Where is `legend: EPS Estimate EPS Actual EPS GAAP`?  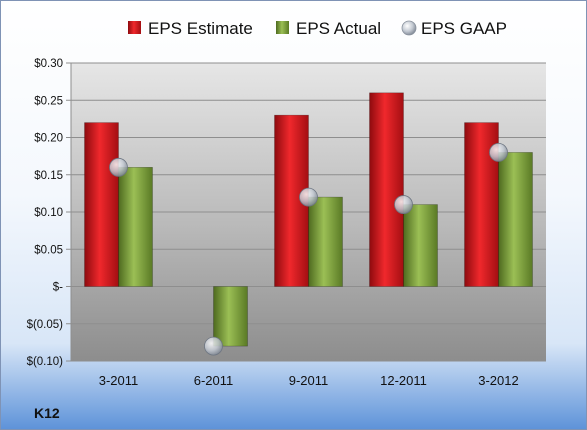 legend: EPS Estimate EPS Actual EPS GAAP is located at coordinates (317, 28).